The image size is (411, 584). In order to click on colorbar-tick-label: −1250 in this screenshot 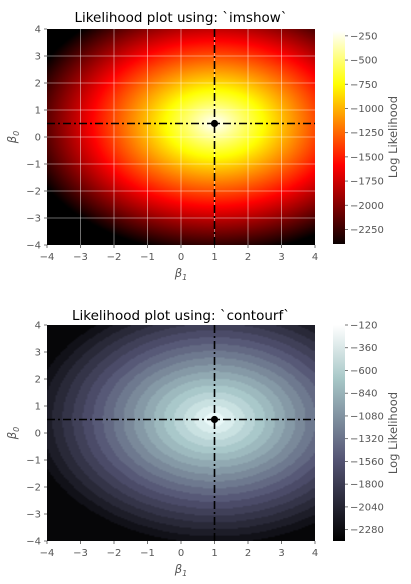, I will do `click(367, 133)`.